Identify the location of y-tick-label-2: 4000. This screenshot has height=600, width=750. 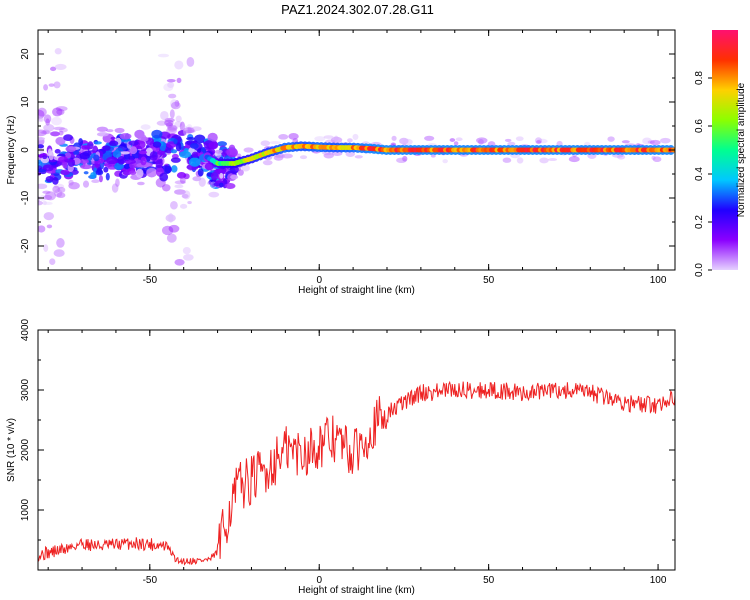
(25, 329).